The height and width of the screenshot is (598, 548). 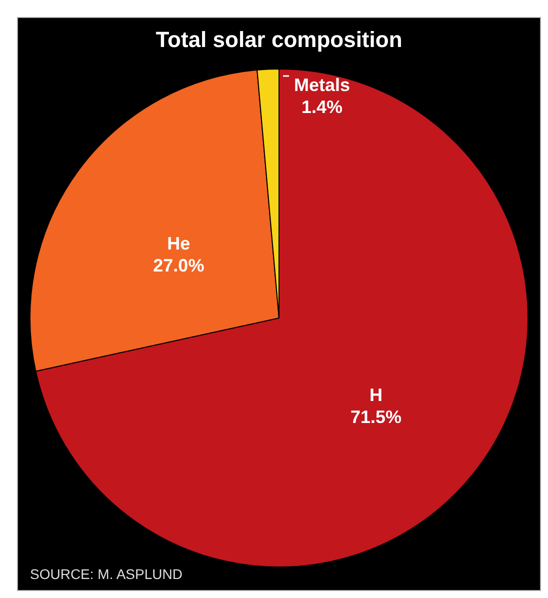 I want to click on chart-title: Total solar composition, so click(x=279, y=39).